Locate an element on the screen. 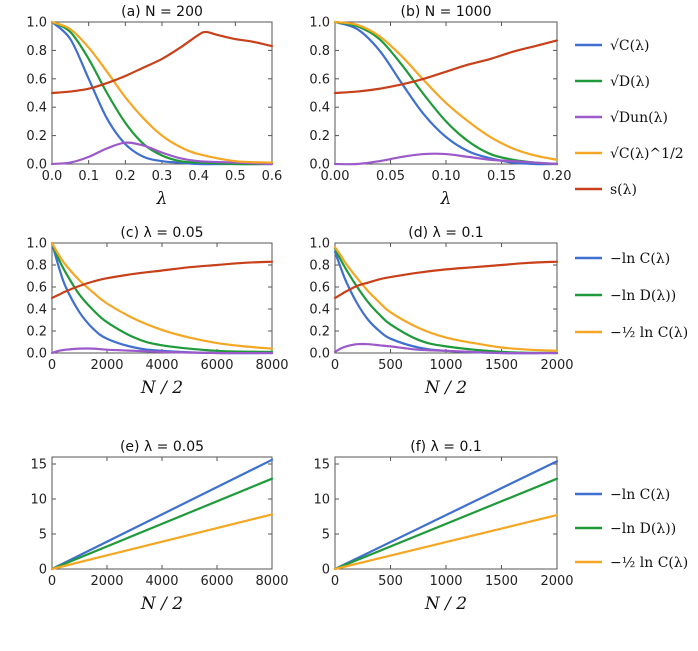 The image size is (698, 651). x-tick-label: 0.0 is located at coordinates (52, 176).